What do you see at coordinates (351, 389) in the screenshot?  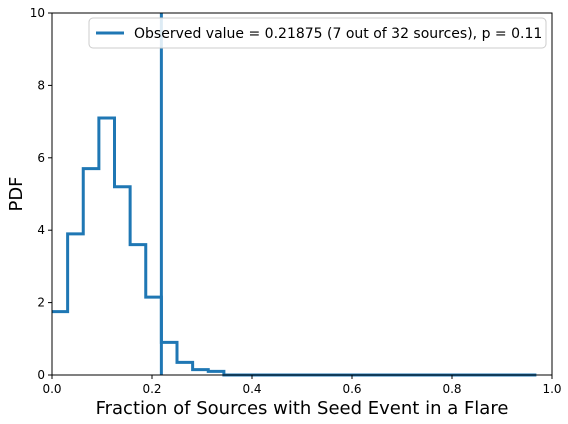 I see `x-tick-label: 0.6` at bounding box center [351, 389].